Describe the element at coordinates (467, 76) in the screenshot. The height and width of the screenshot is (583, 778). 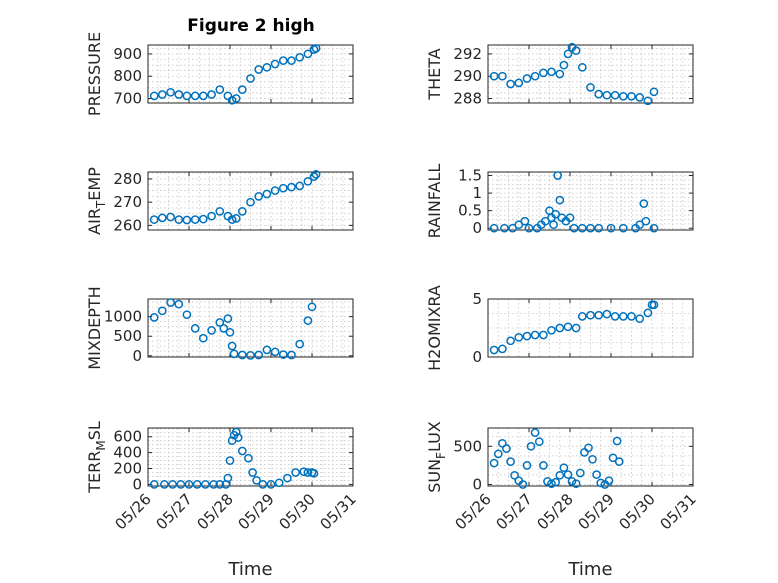
I see `y-tick-label: 290` at that location.